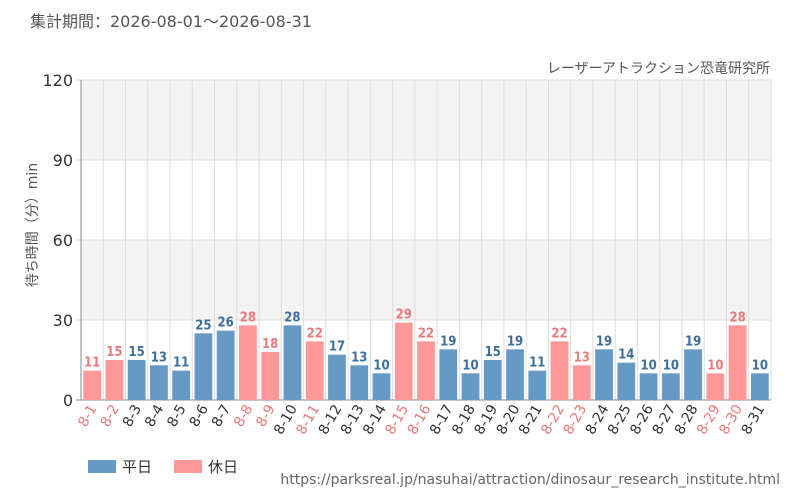  I want to click on value-label-8-2: 15, so click(114, 352).